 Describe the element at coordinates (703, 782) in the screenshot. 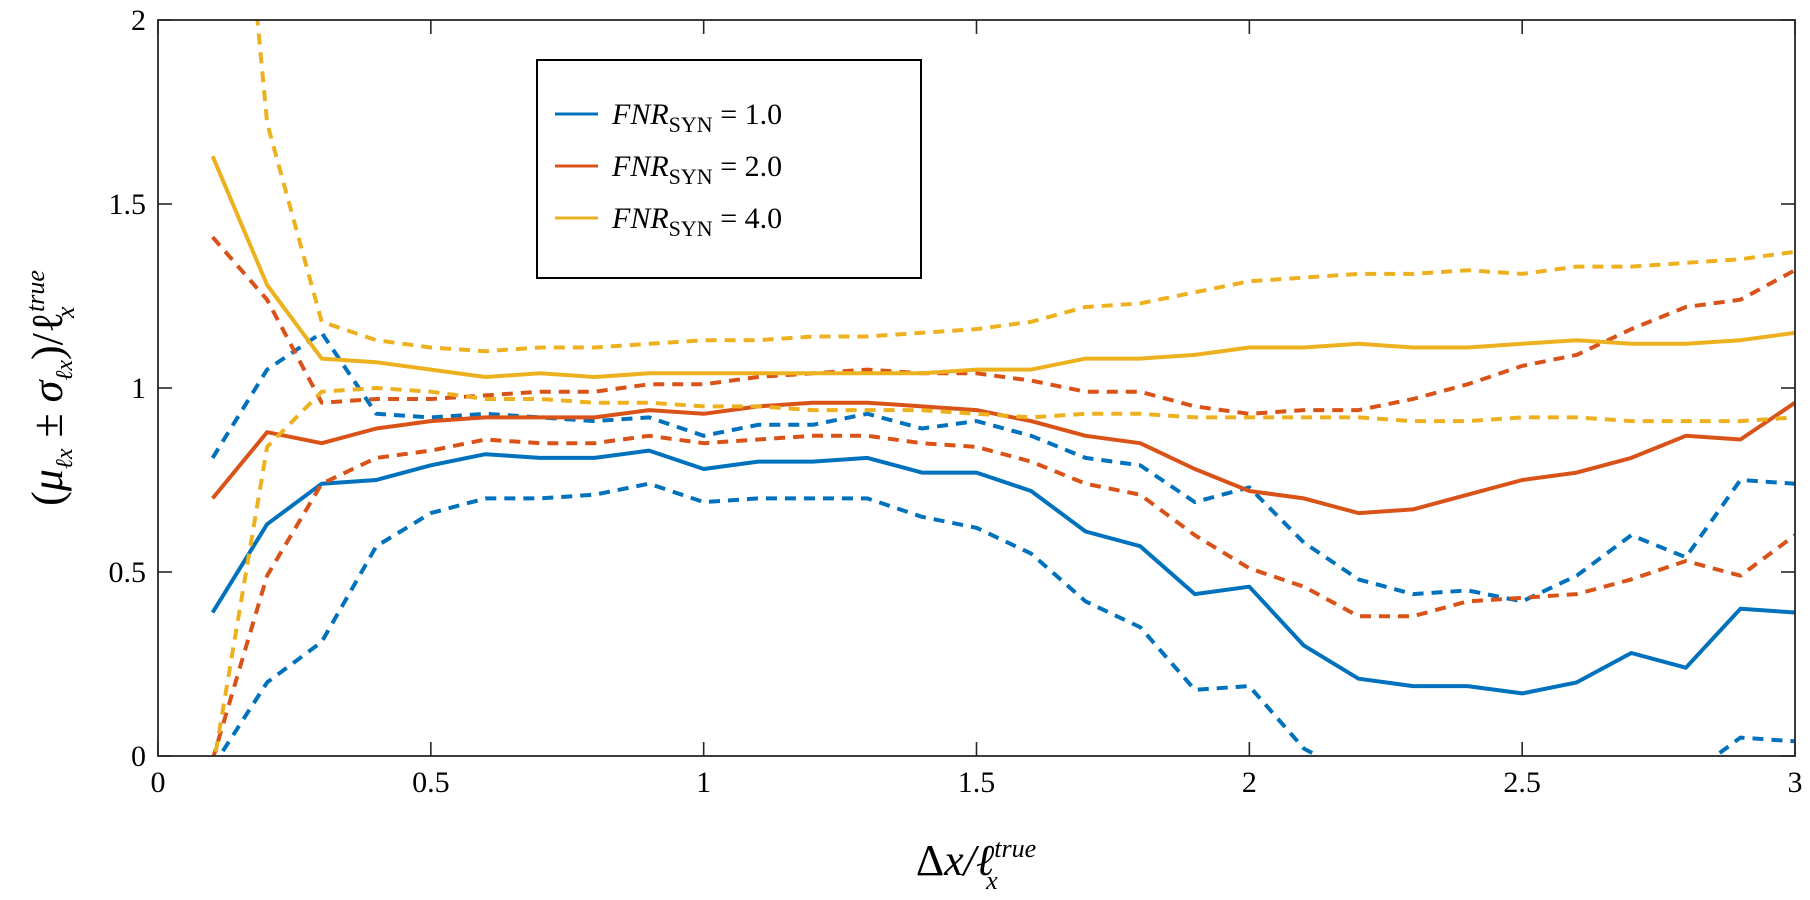

I see `x-tick-label: 1` at that location.